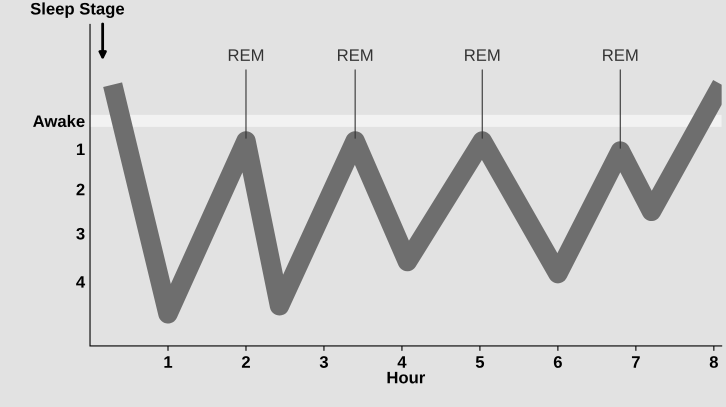  What do you see at coordinates (80, 234) in the screenshot?
I see `y-tick-label: 3` at bounding box center [80, 234].